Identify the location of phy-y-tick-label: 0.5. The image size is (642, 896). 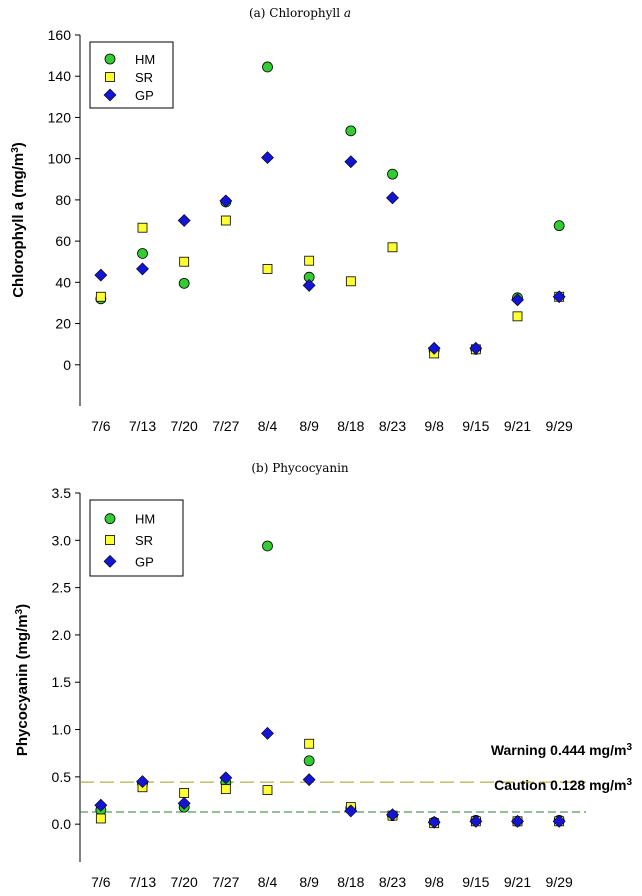
(62, 777).